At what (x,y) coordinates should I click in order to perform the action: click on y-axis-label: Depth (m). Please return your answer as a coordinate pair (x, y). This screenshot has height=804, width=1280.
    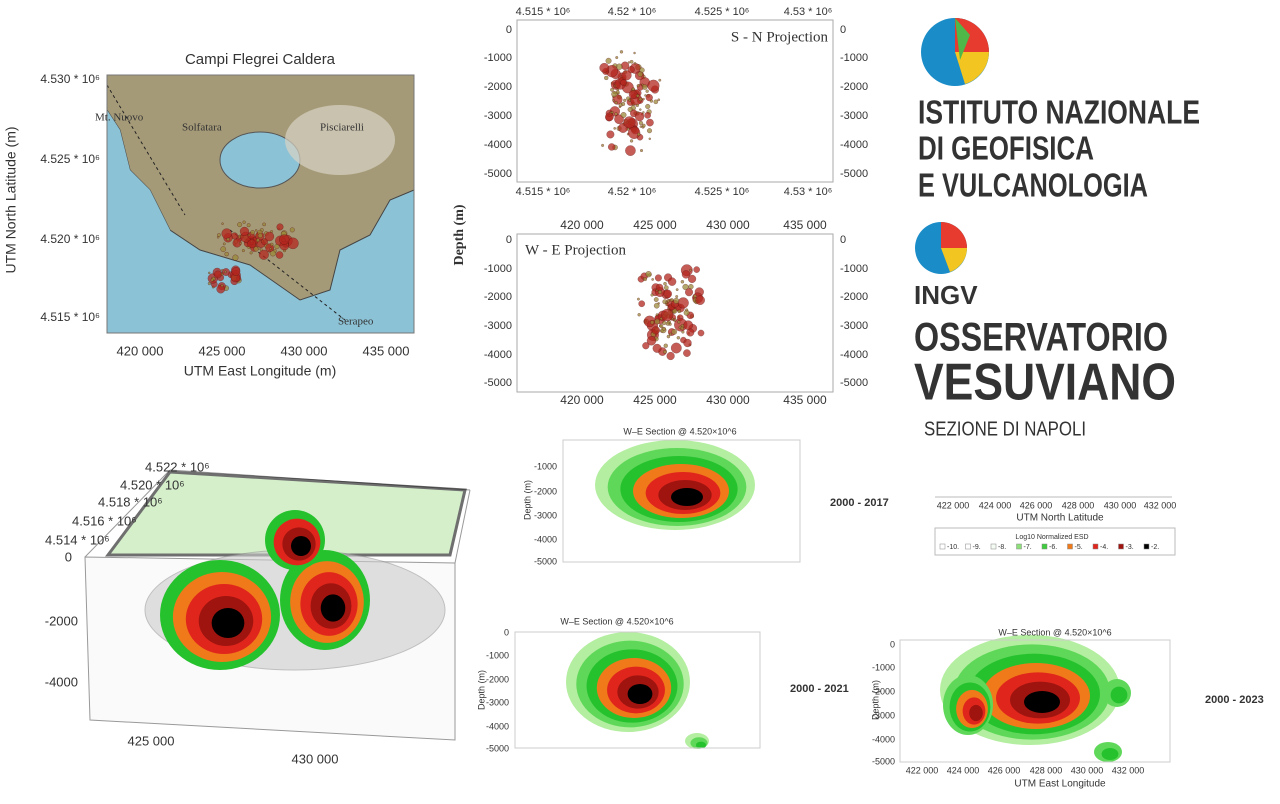
    Looking at the image, I should click on (875, 700).